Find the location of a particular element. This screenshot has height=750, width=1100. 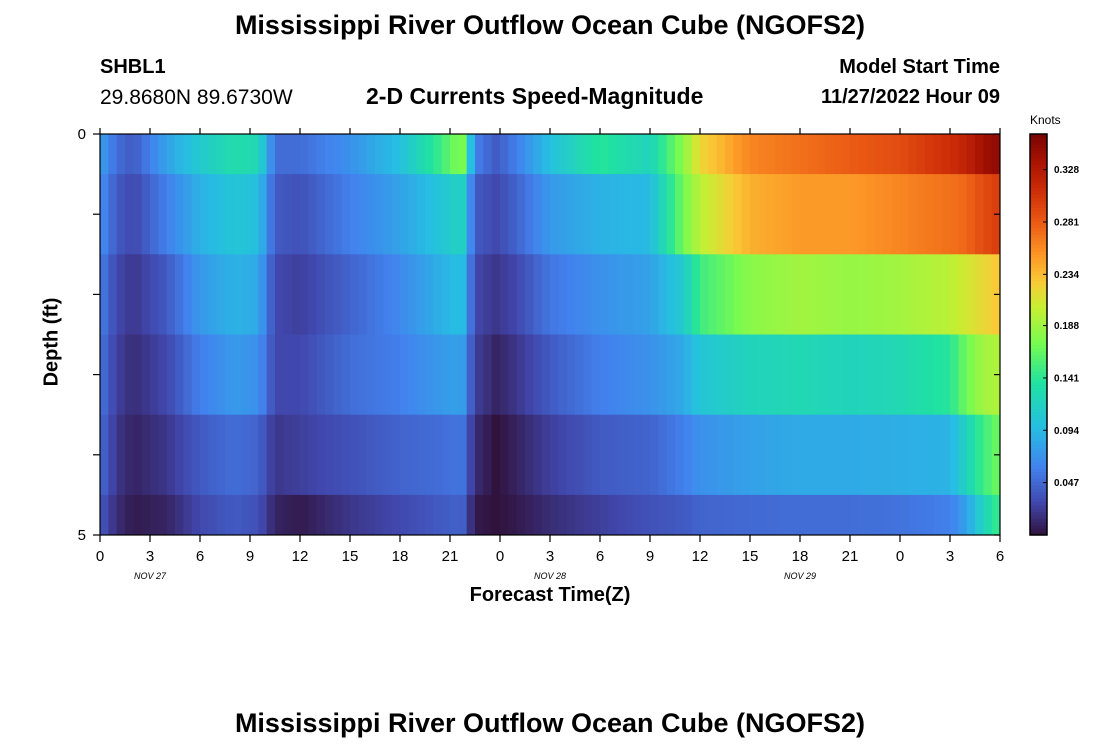

x-tick-label: 6 is located at coordinates (600, 556).